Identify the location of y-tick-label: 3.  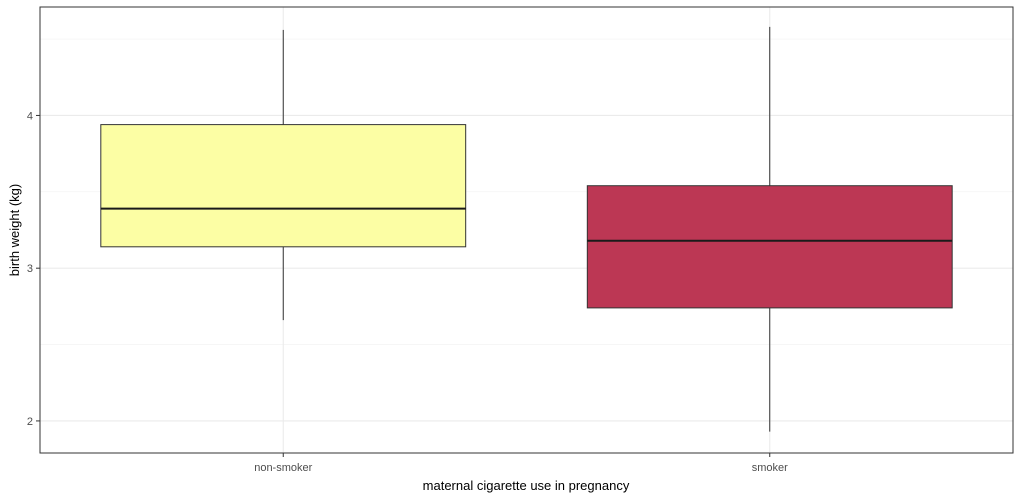
(30, 269).